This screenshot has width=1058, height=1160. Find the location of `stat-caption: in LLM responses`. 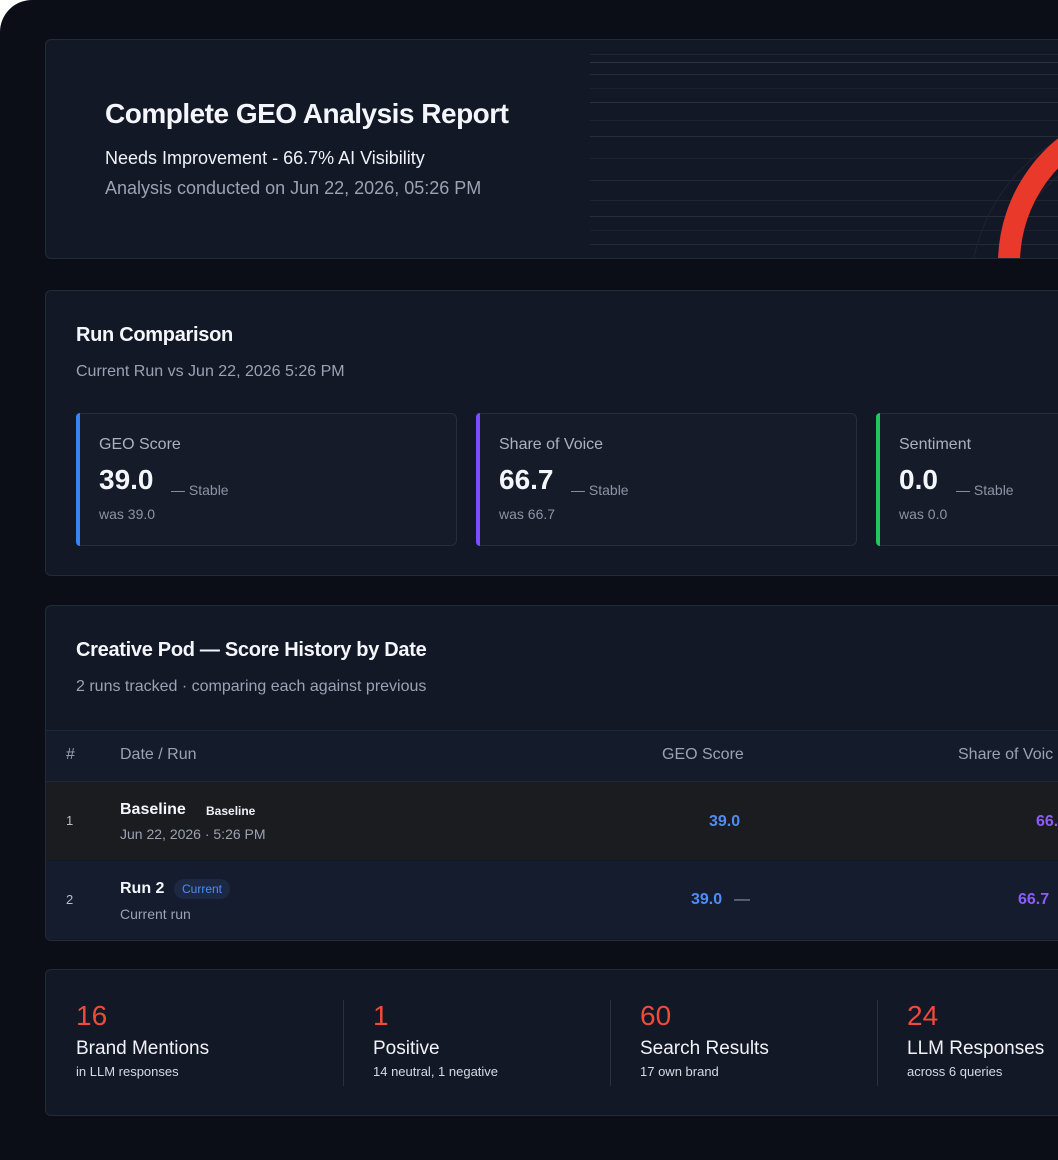

stat-caption: in LLM responses is located at coordinates (127, 1071).